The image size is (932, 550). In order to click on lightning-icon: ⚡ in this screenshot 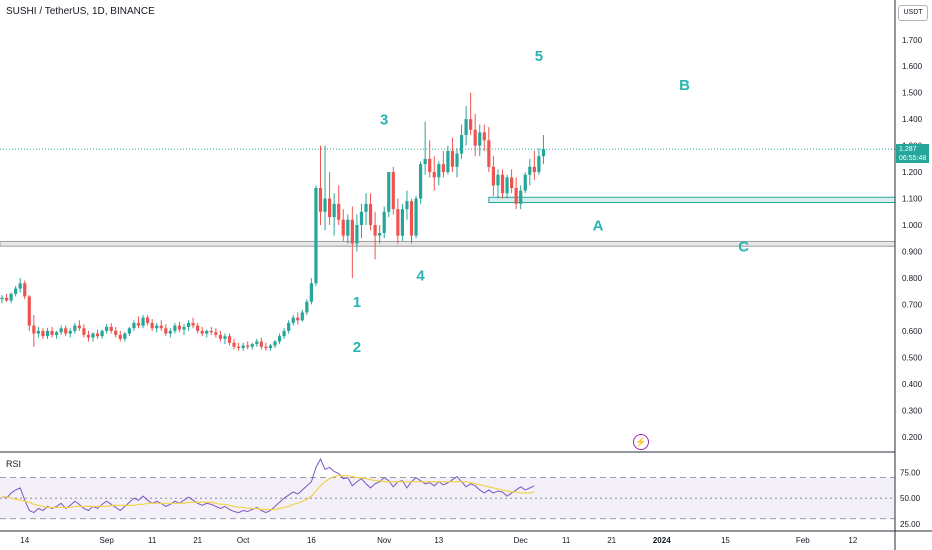, I will do `click(641, 442)`.